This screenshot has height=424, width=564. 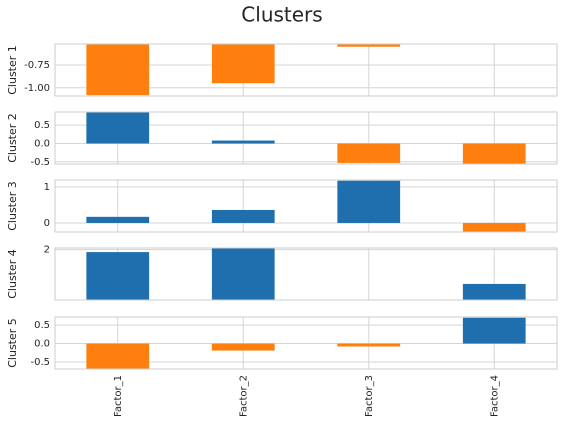 What do you see at coordinates (37, 88) in the screenshot?
I see `y-tick-label: -1.00` at bounding box center [37, 88].